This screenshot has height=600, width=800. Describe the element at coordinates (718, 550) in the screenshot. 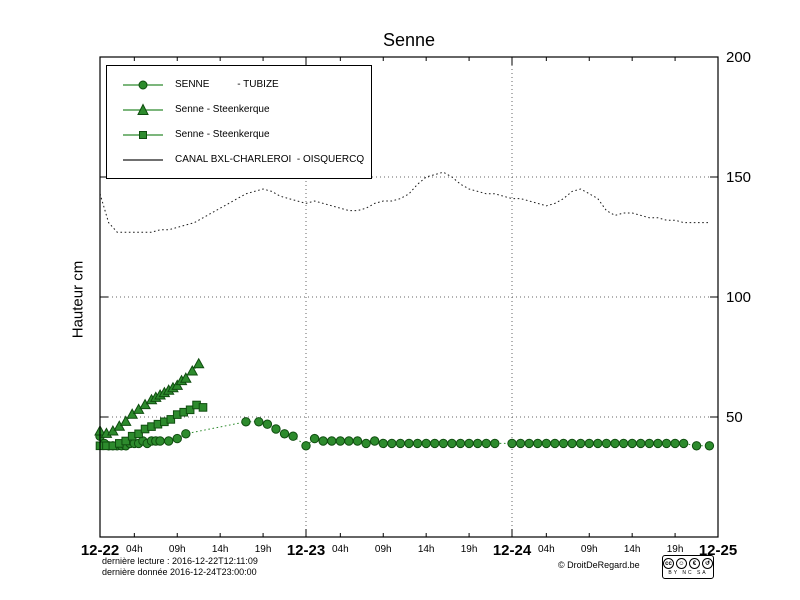

I see `x-major-label: 12-25` at that location.